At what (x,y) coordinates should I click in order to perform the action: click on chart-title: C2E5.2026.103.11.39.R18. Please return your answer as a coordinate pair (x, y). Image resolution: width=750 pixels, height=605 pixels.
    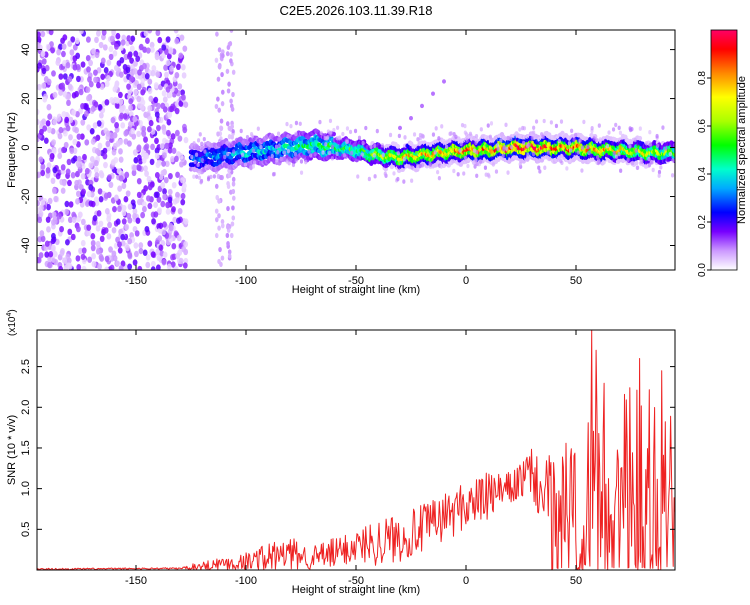
    Looking at the image, I should click on (356, 10).